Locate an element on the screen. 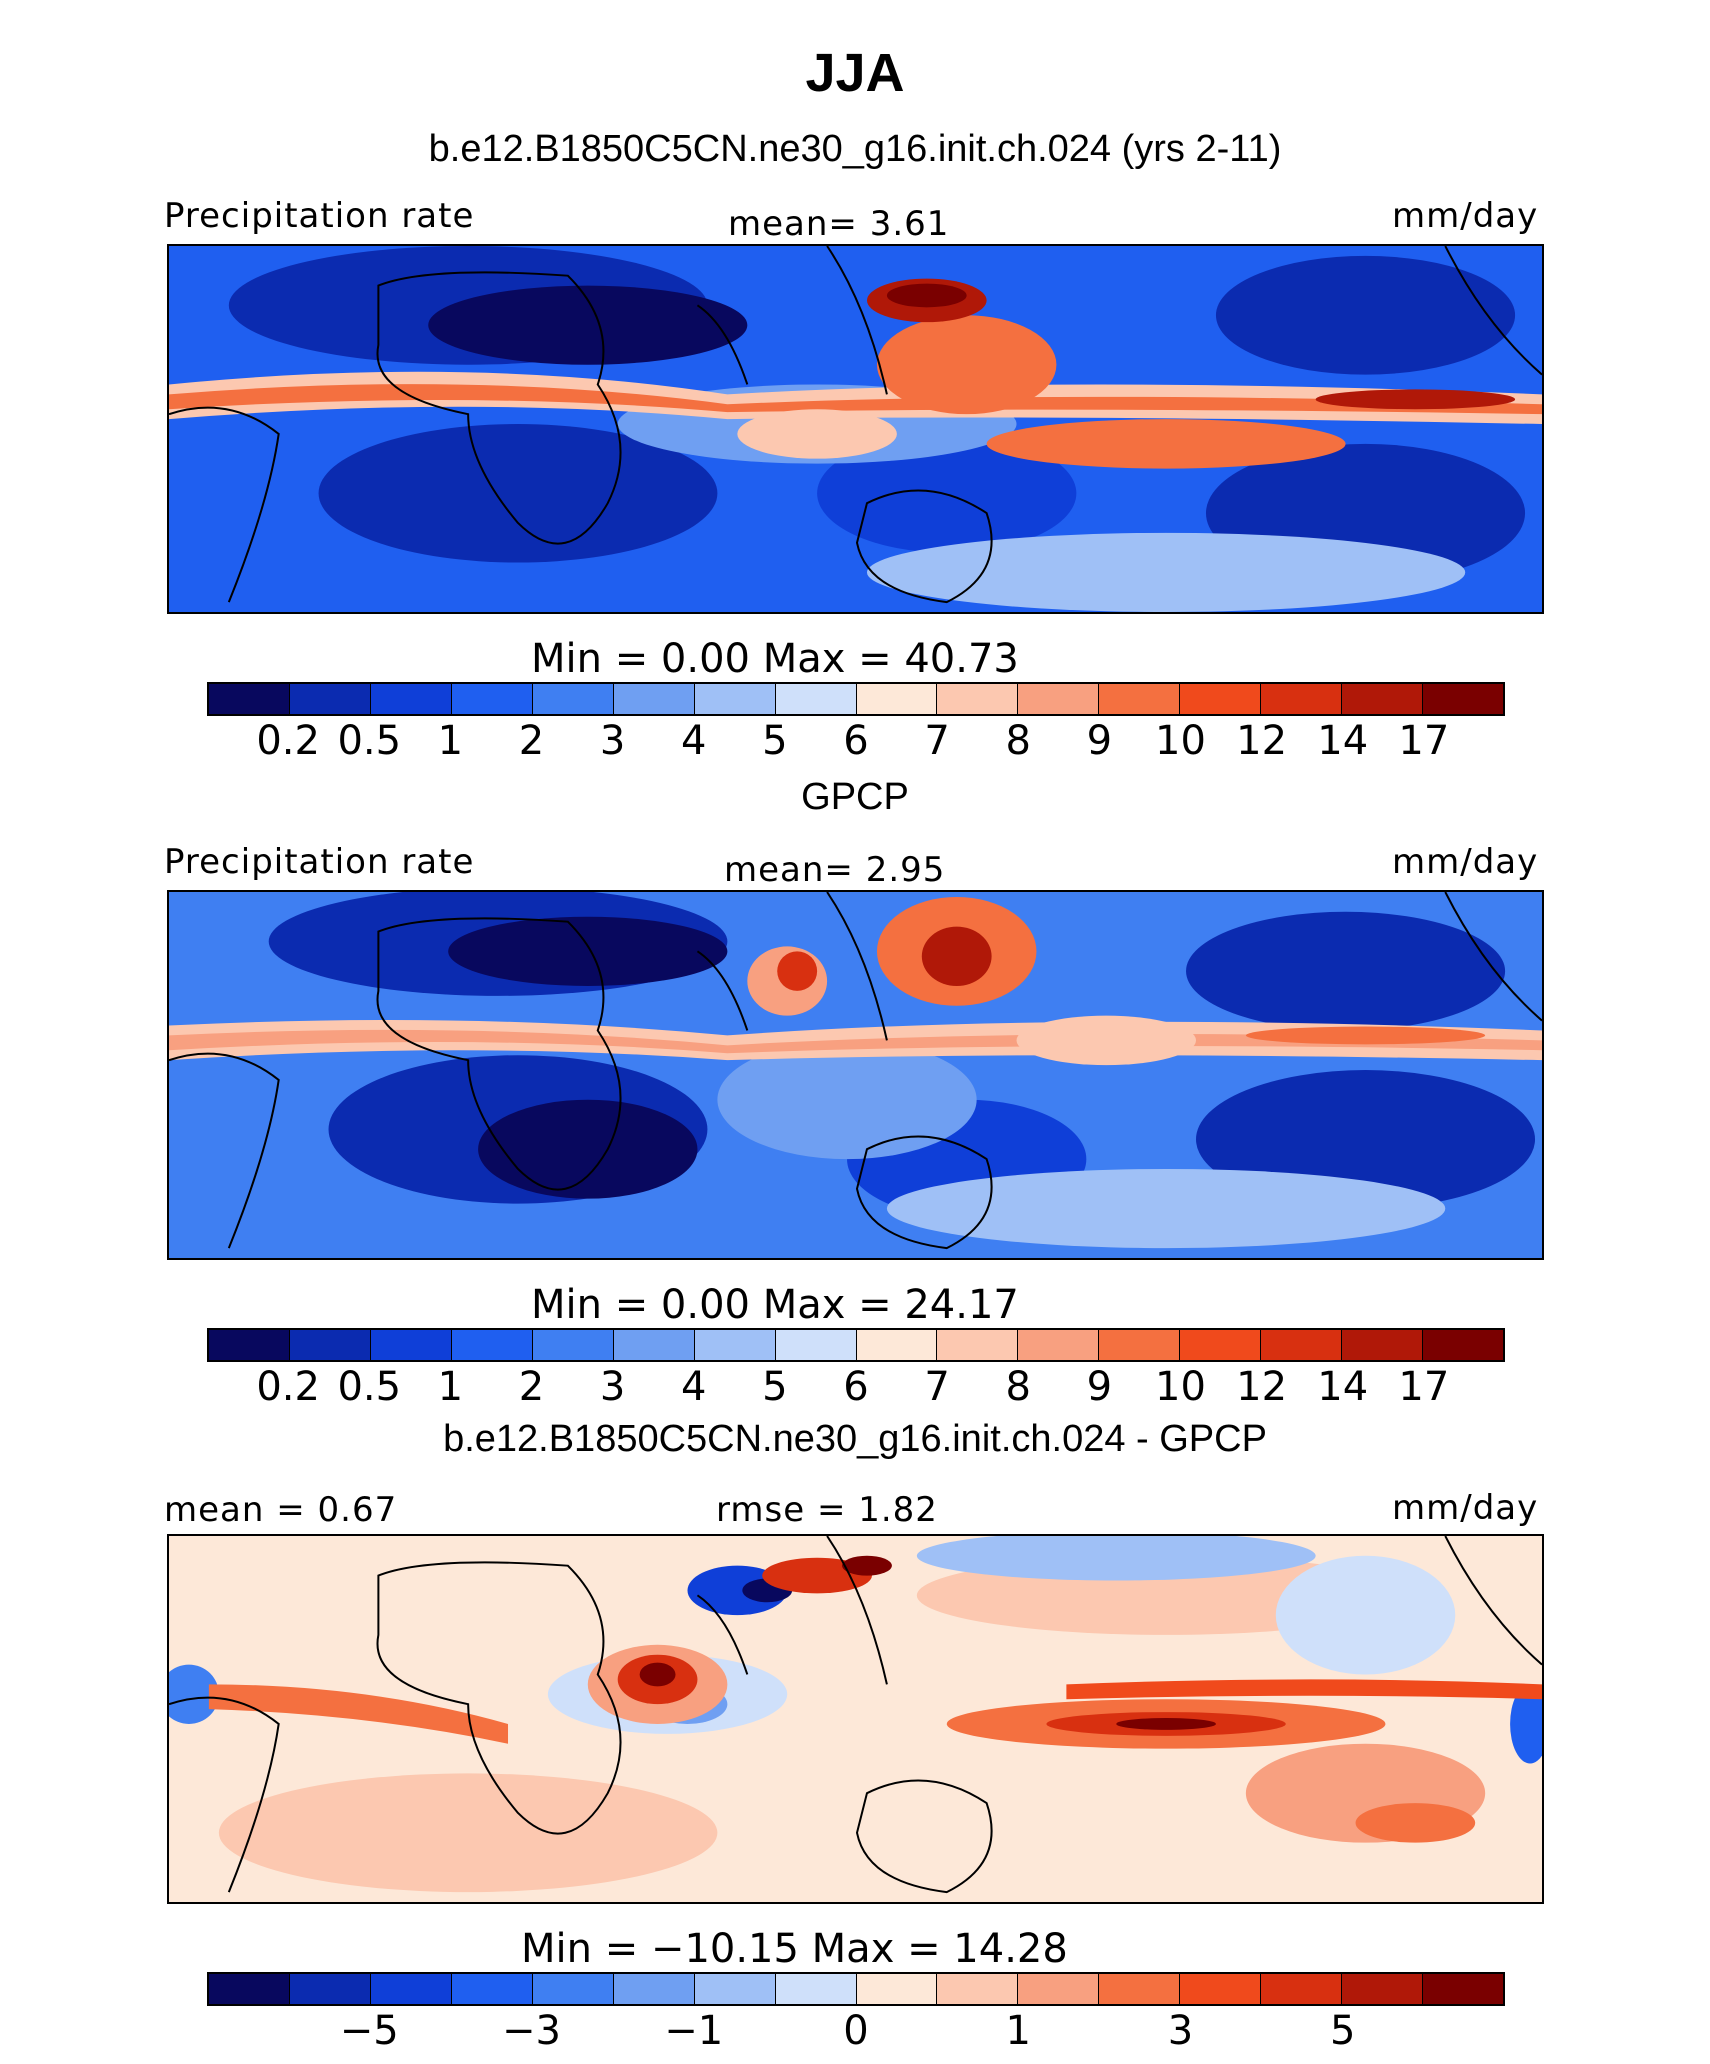 This screenshot has width=1710, height=2064. panel3-map is located at coordinates (855, 1719).